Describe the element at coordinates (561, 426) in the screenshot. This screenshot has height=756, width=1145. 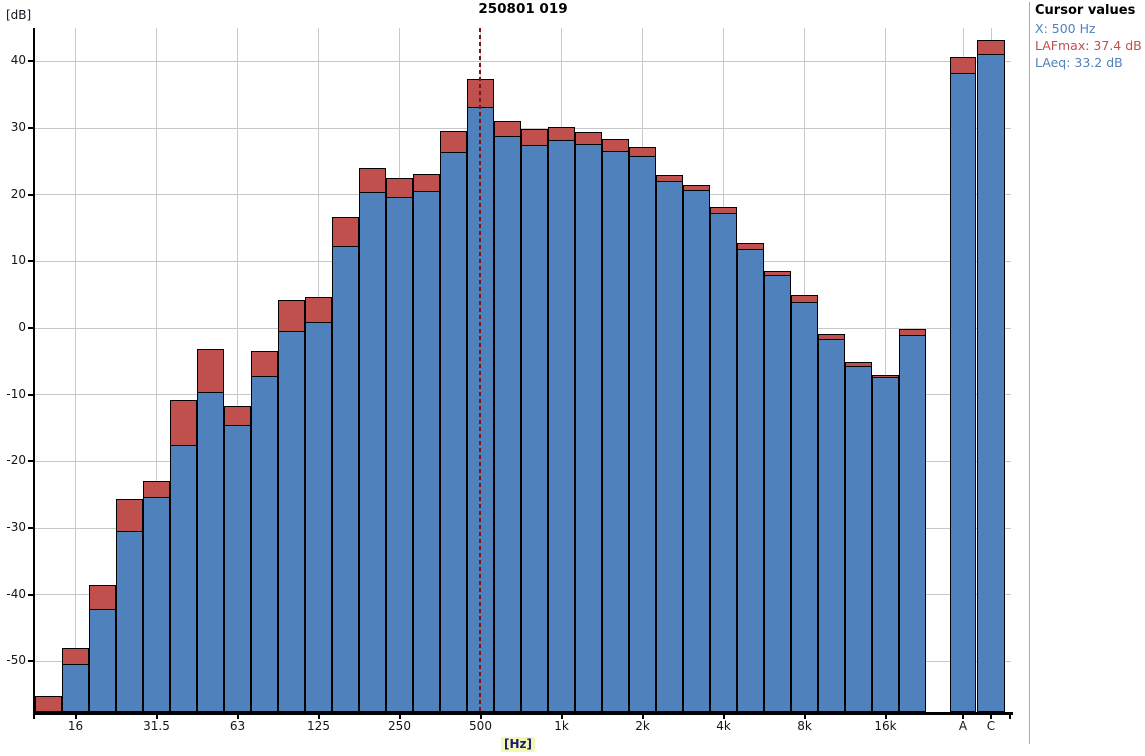
I see `bar-laeq-1k` at that location.